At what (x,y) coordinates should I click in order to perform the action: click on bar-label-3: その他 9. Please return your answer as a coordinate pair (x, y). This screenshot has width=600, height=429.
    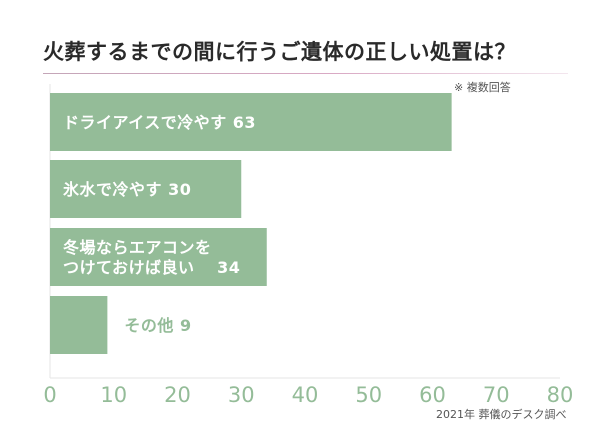
    Looking at the image, I should click on (157, 325).